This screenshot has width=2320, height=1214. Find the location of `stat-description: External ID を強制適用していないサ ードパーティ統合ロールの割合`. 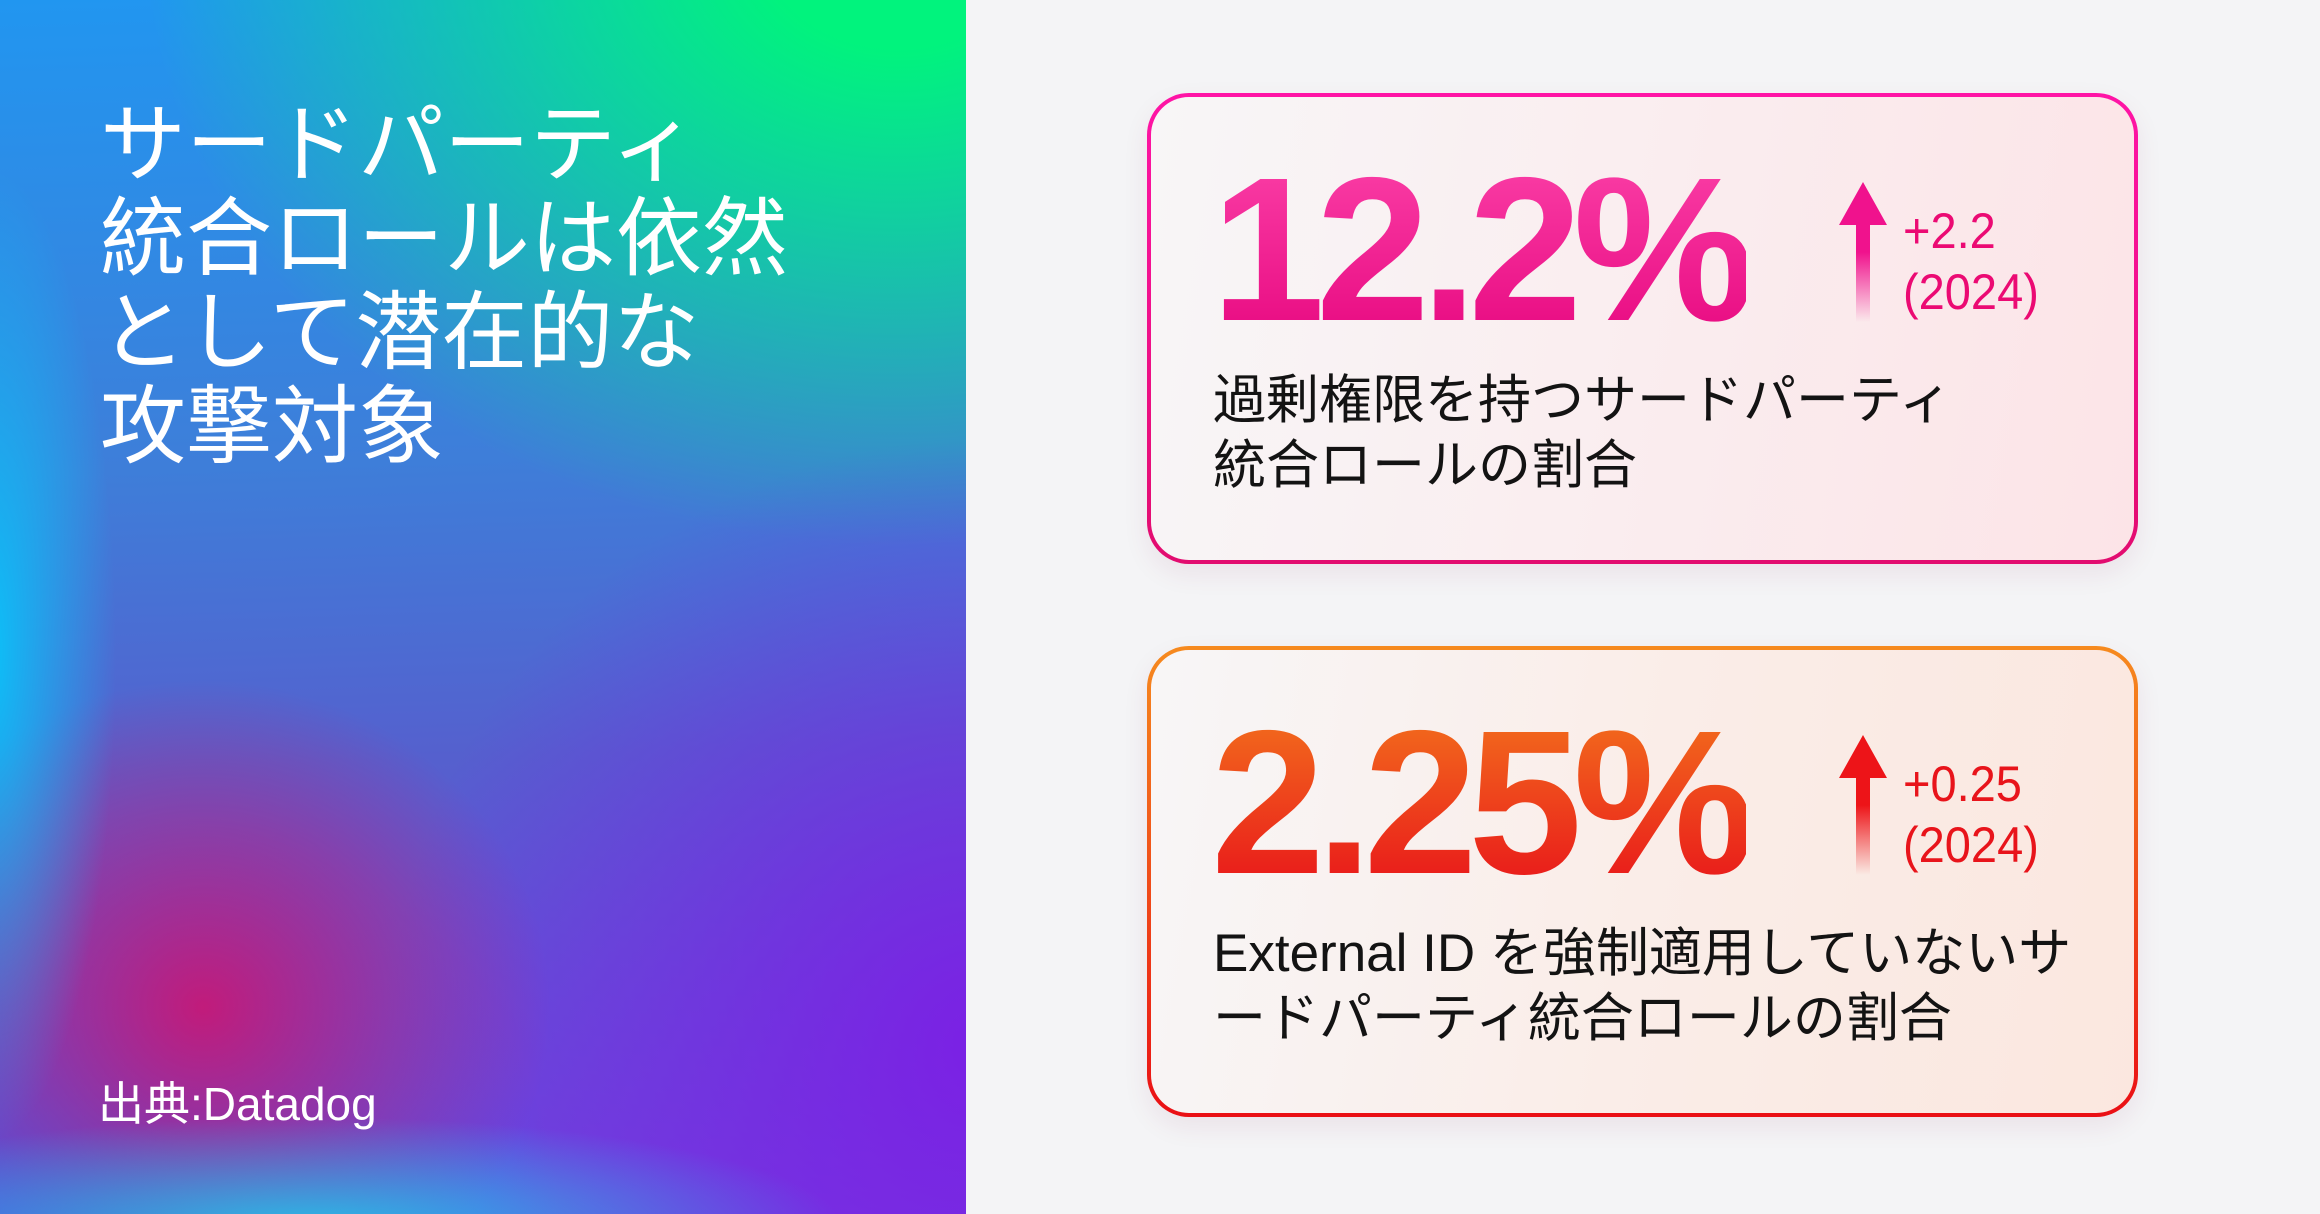

stat-description: External ID を強制適用していないサ ードパーティ統合ロールの割合 is located at coordinates (1642, 986).